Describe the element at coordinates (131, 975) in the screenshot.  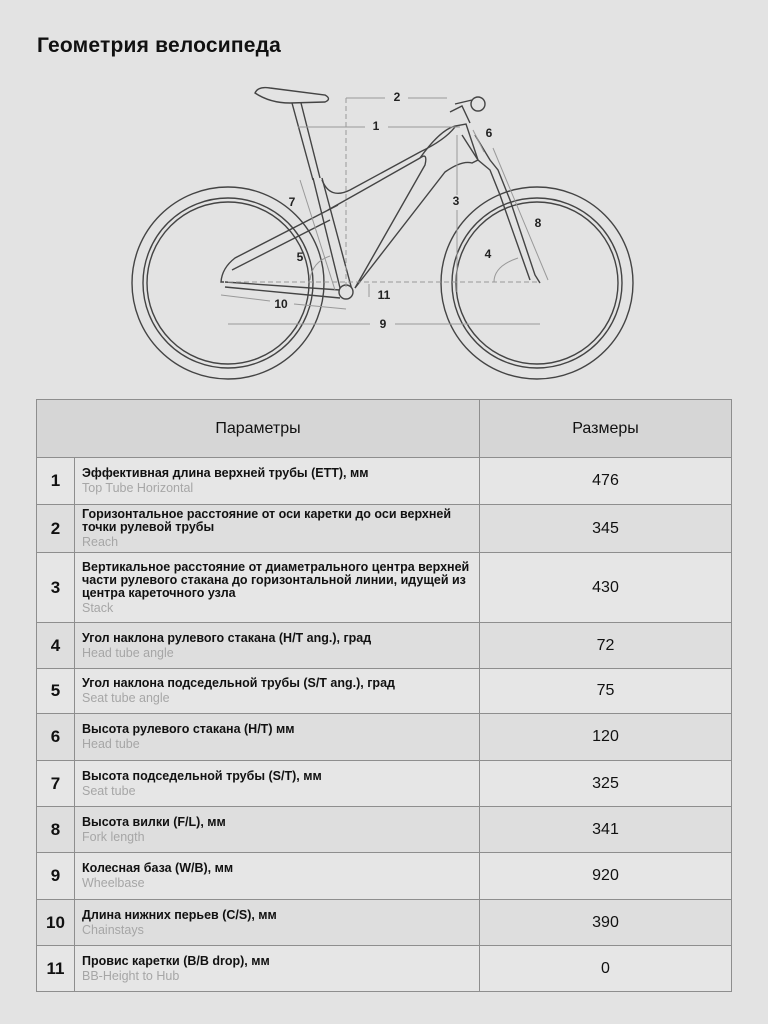
I see `param-name-en: BB-Height to Hub` at that location.